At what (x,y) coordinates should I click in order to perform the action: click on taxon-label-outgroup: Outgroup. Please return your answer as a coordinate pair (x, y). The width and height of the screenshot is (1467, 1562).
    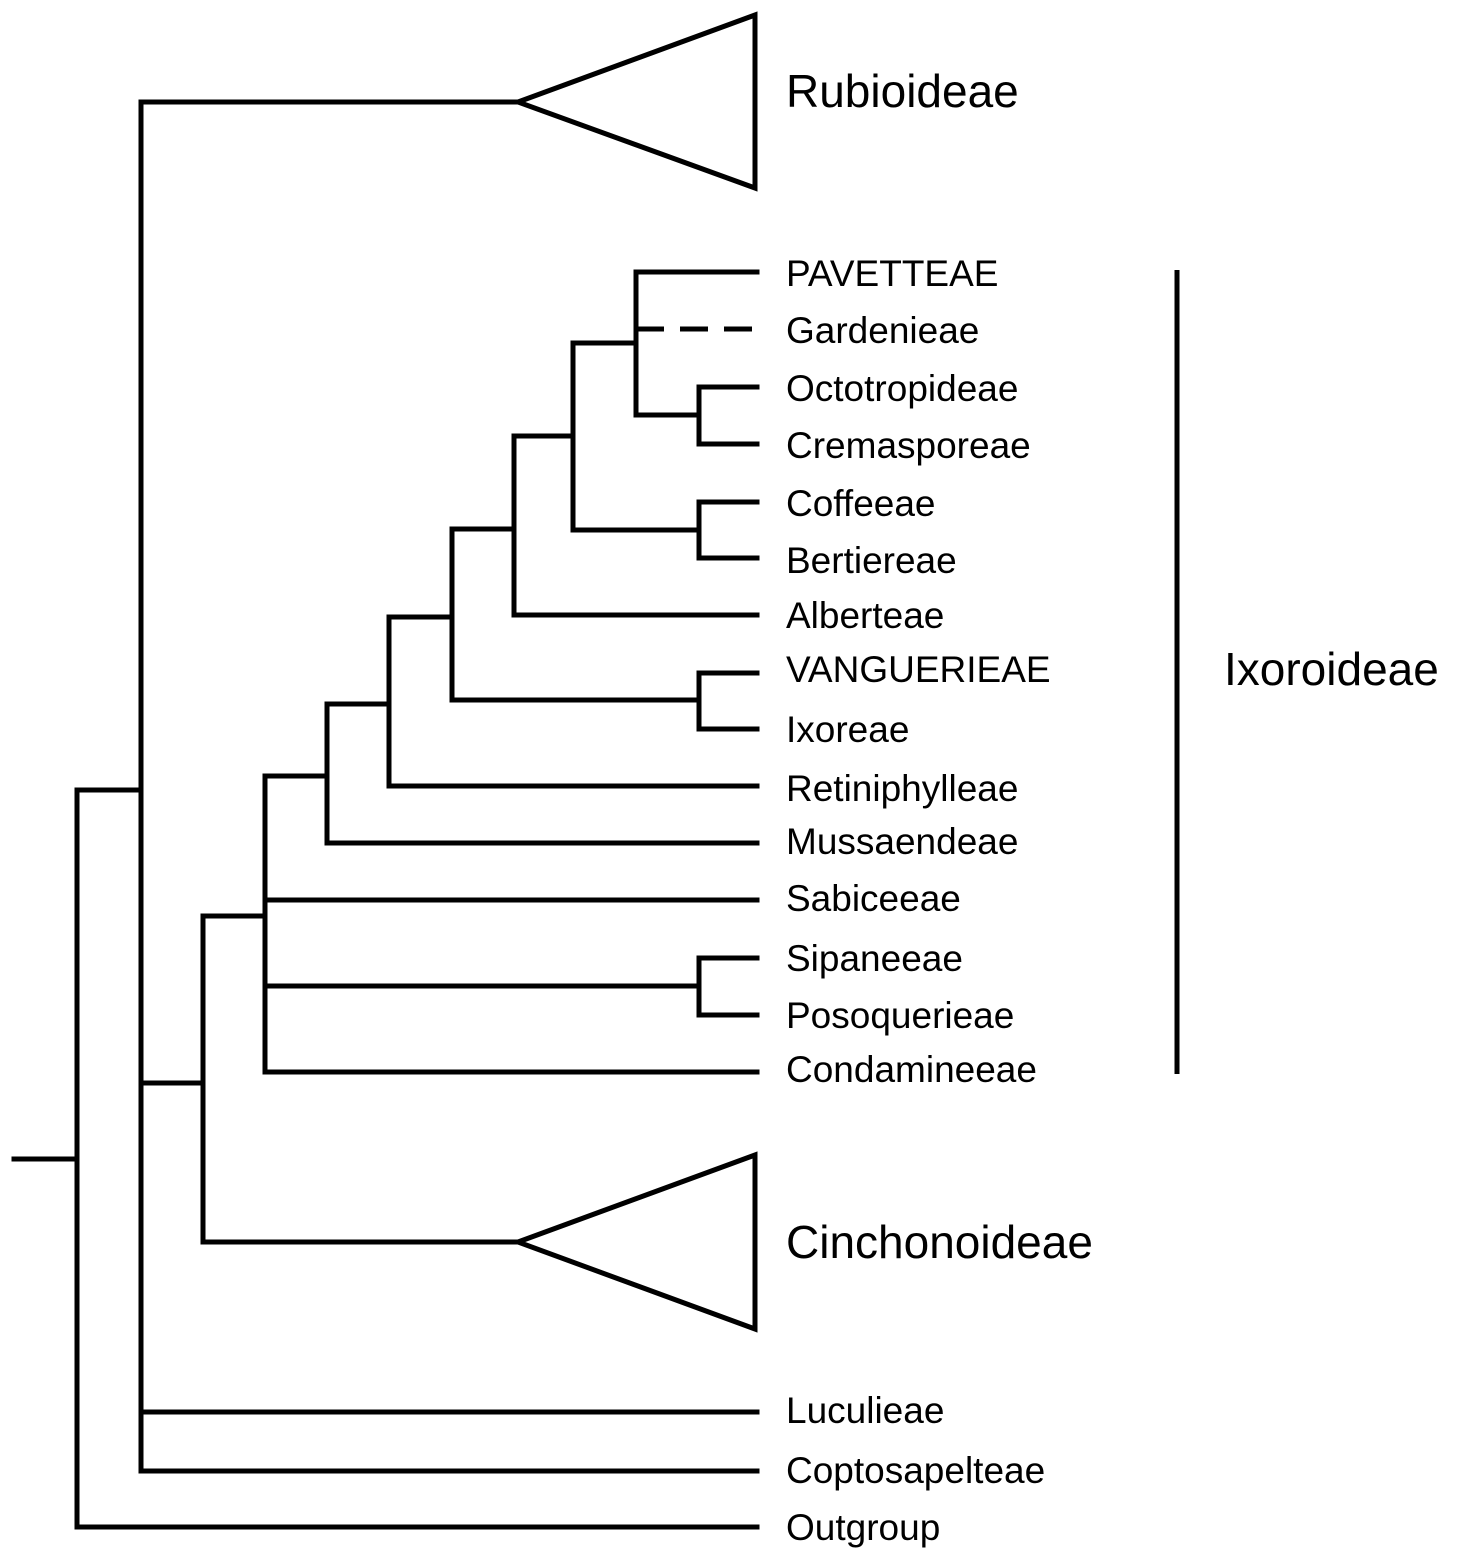
    Looking at the image, I should click on (863, 1527).